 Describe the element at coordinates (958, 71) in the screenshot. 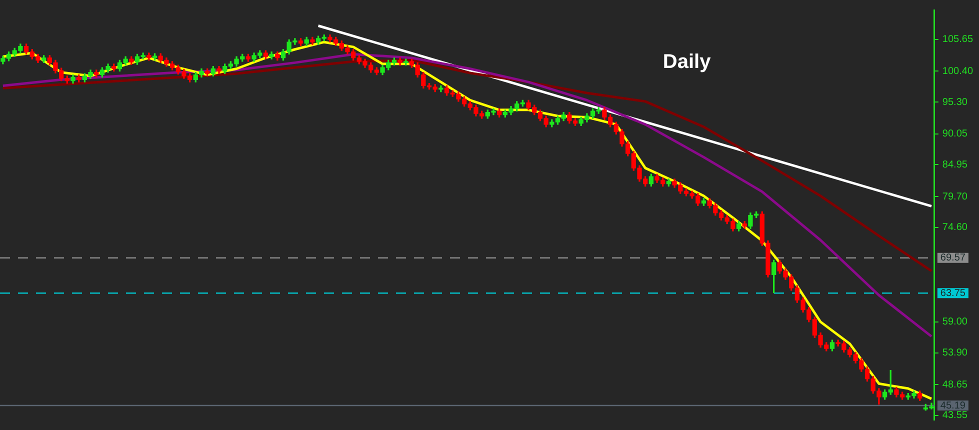

I see `y-tick-label: 100.40` at that location.